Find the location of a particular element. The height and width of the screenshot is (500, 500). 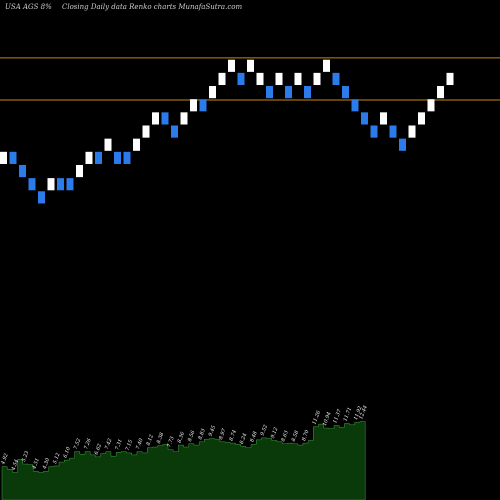

volume-label: 9.12 is located at coordinates (274, 433).